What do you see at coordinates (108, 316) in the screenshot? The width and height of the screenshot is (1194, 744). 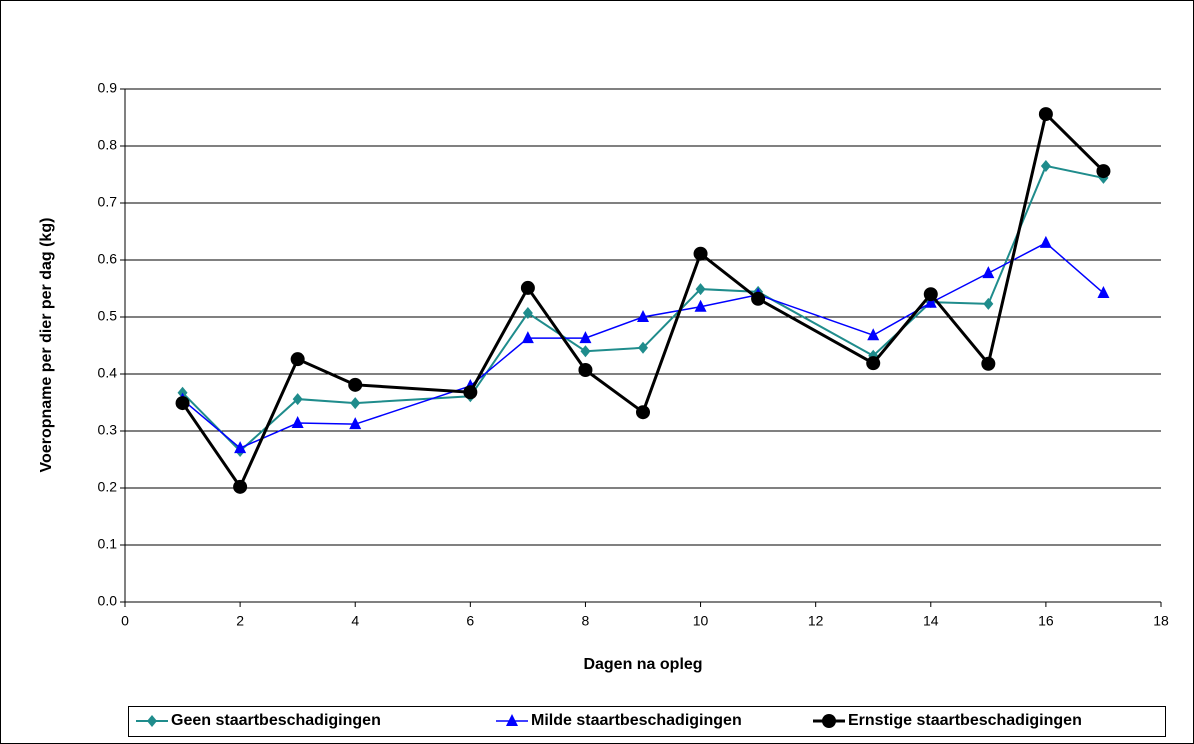 I see `y-tick-label: 0.5` at bounding box center [108, 316].